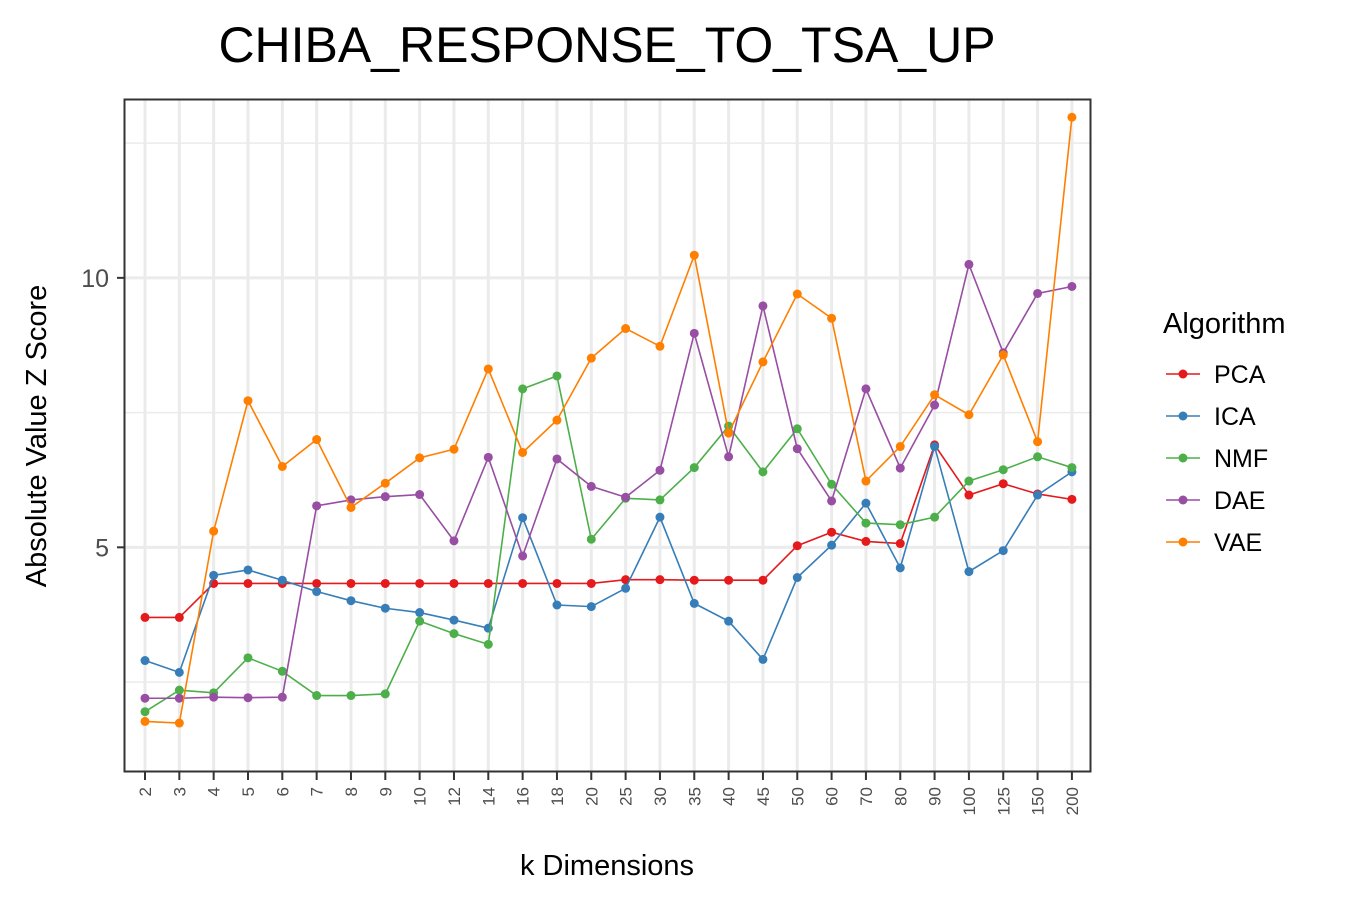 This screenshot has height=900, width=1350. Describe the element at coordinates (317, 791) in the screenshot. I see `x-tick-label: 7` at that location.